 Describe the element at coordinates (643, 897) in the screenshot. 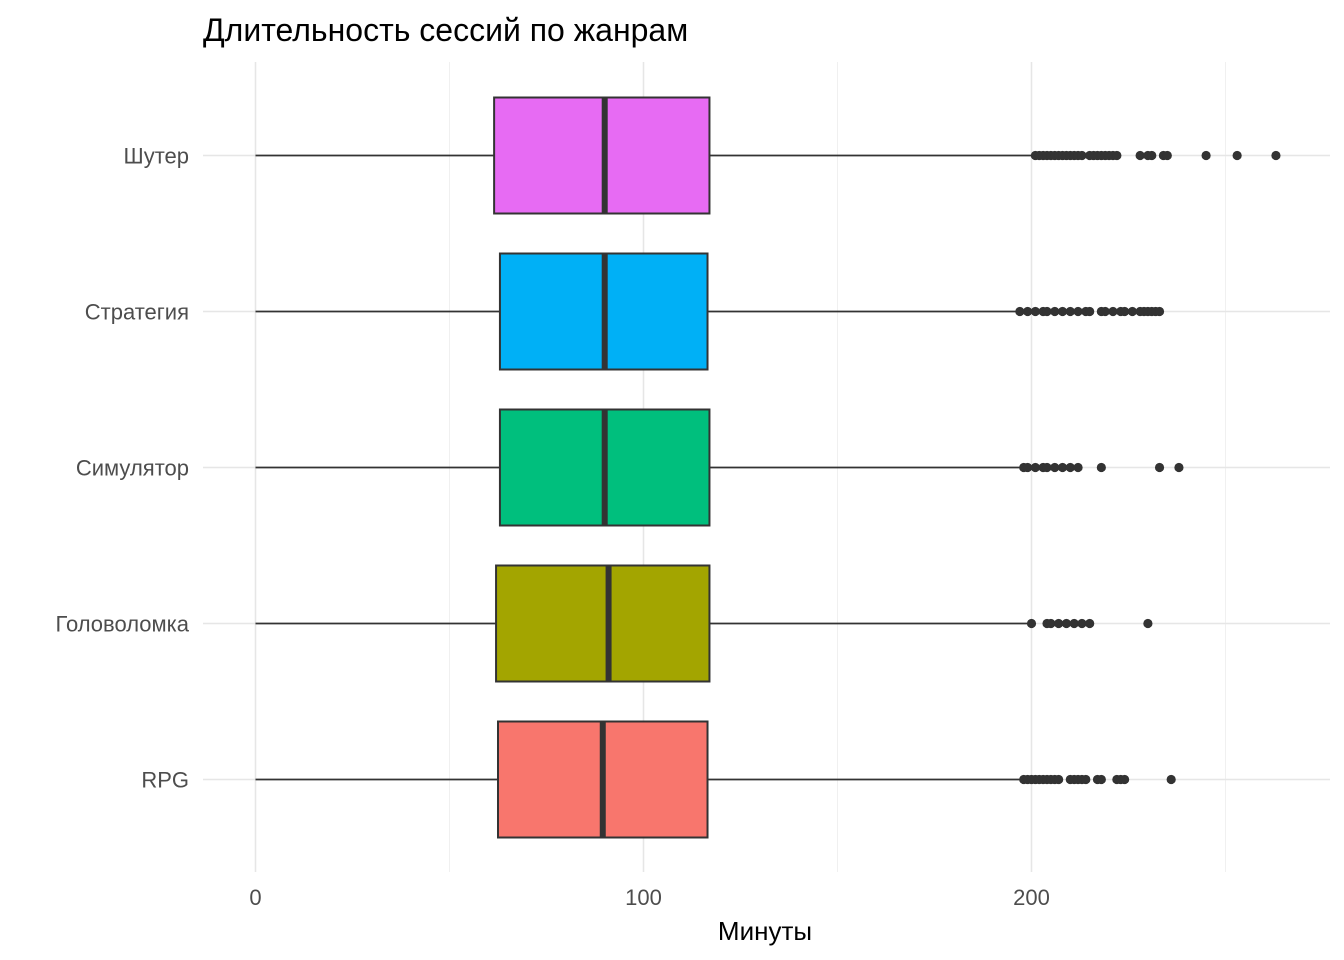

I see `x-tick-label-100: 100` at that location.